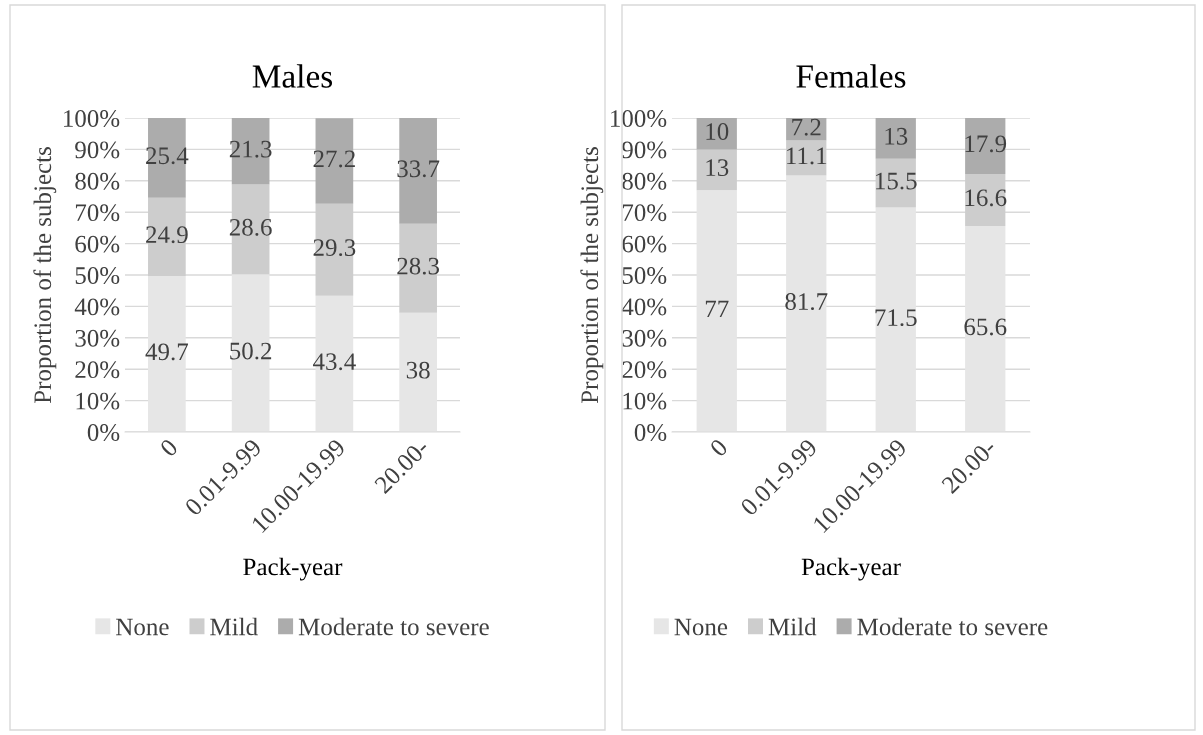 Image resolution: width=1203 pixels, height=735 pixels. Describe the element at coordinates (250, 227) in the screenshot. I see `data-label: 28.6` at that location.